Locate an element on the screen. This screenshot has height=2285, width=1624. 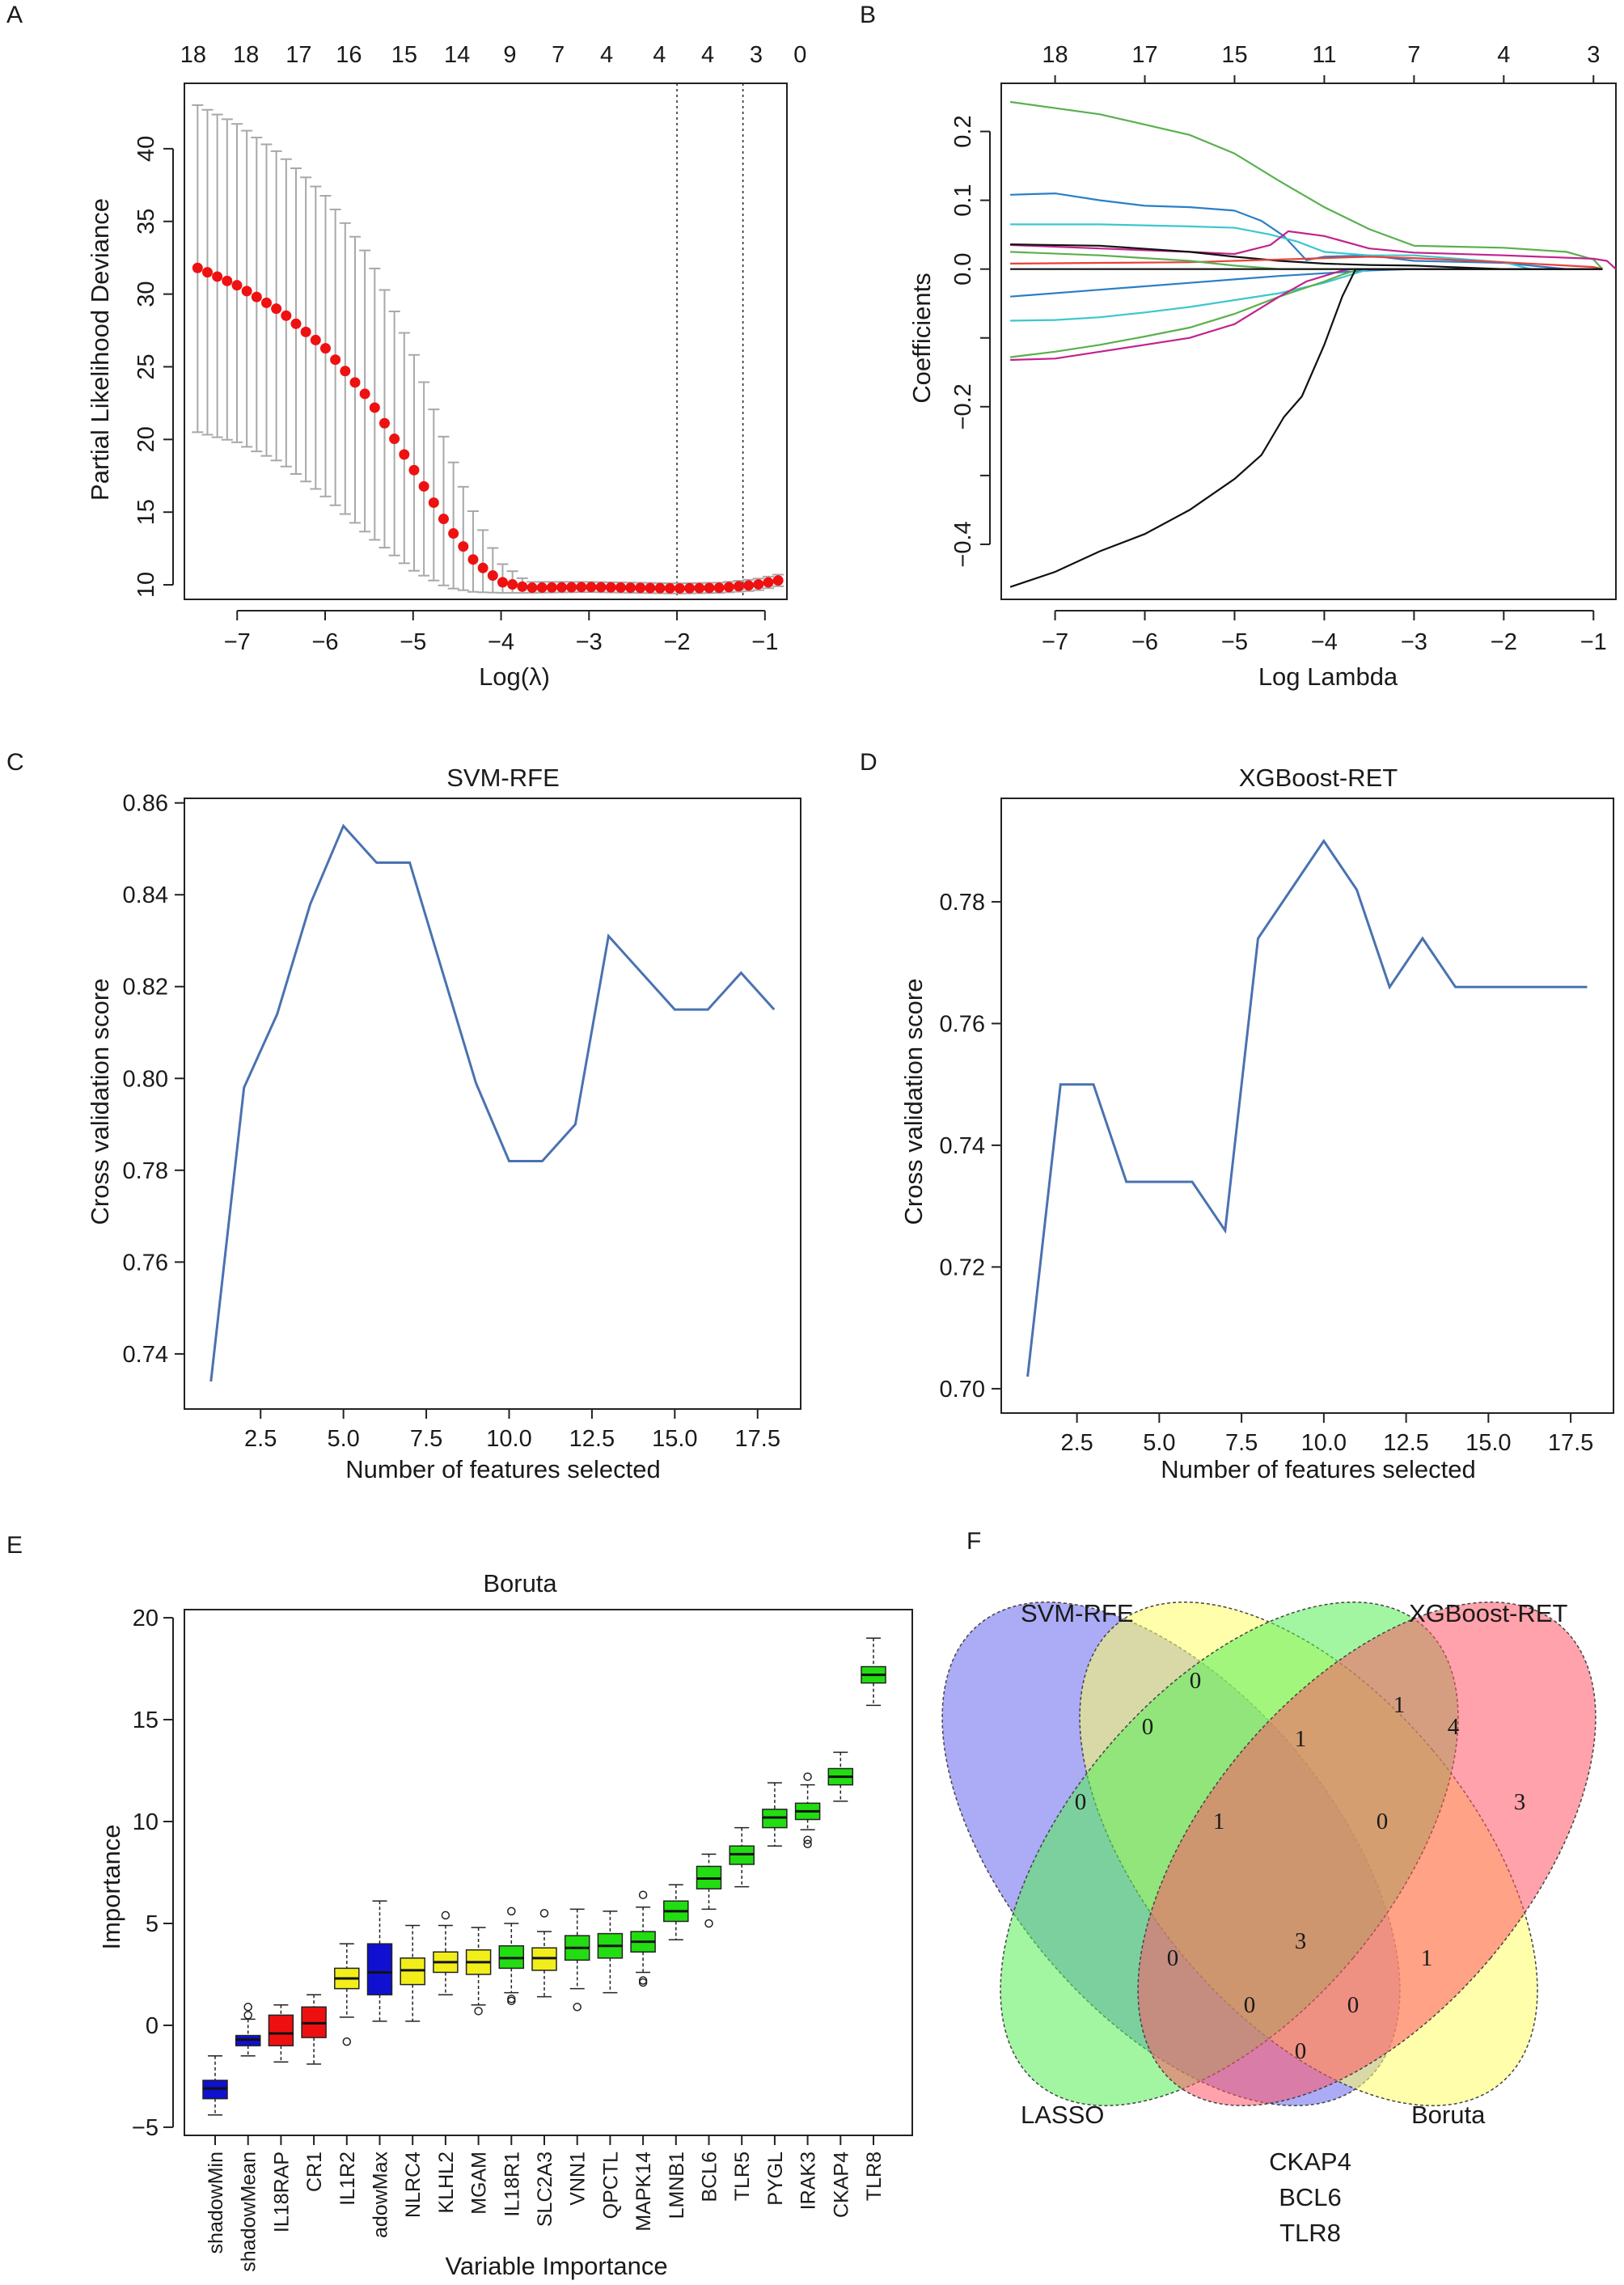
category-label: CKAP4 is located at coordinates (841, 2185).